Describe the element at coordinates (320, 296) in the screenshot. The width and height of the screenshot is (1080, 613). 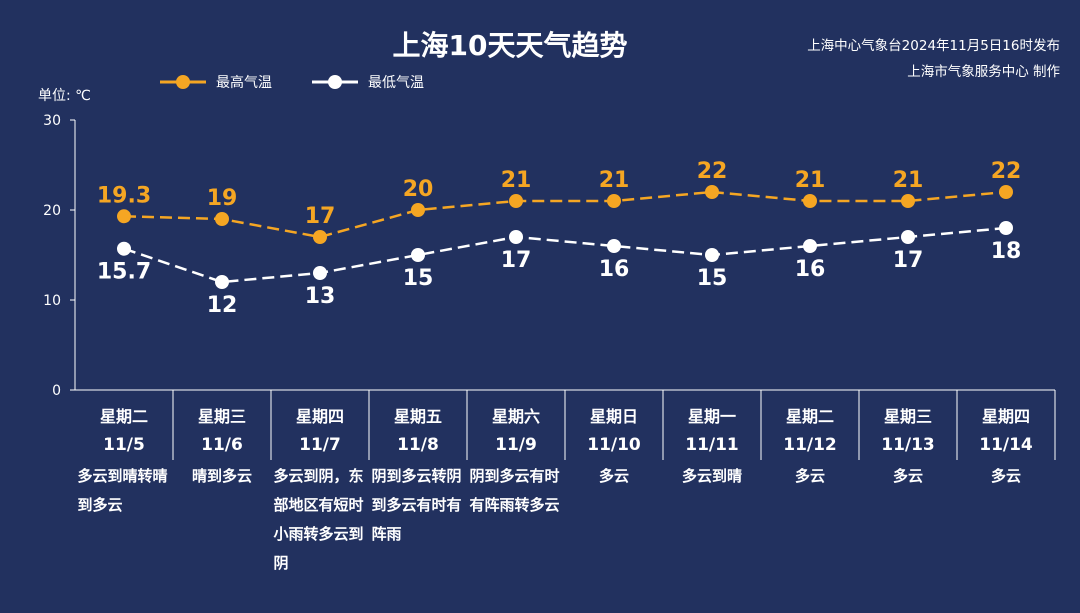
I see `data-label: 13` at that location.